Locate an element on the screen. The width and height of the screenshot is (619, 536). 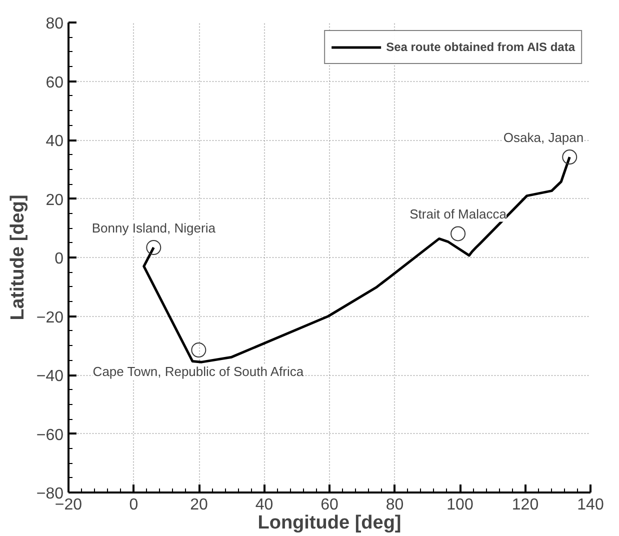
x-axis-title: Longitude [deg] is located at coordinates (330, 523).